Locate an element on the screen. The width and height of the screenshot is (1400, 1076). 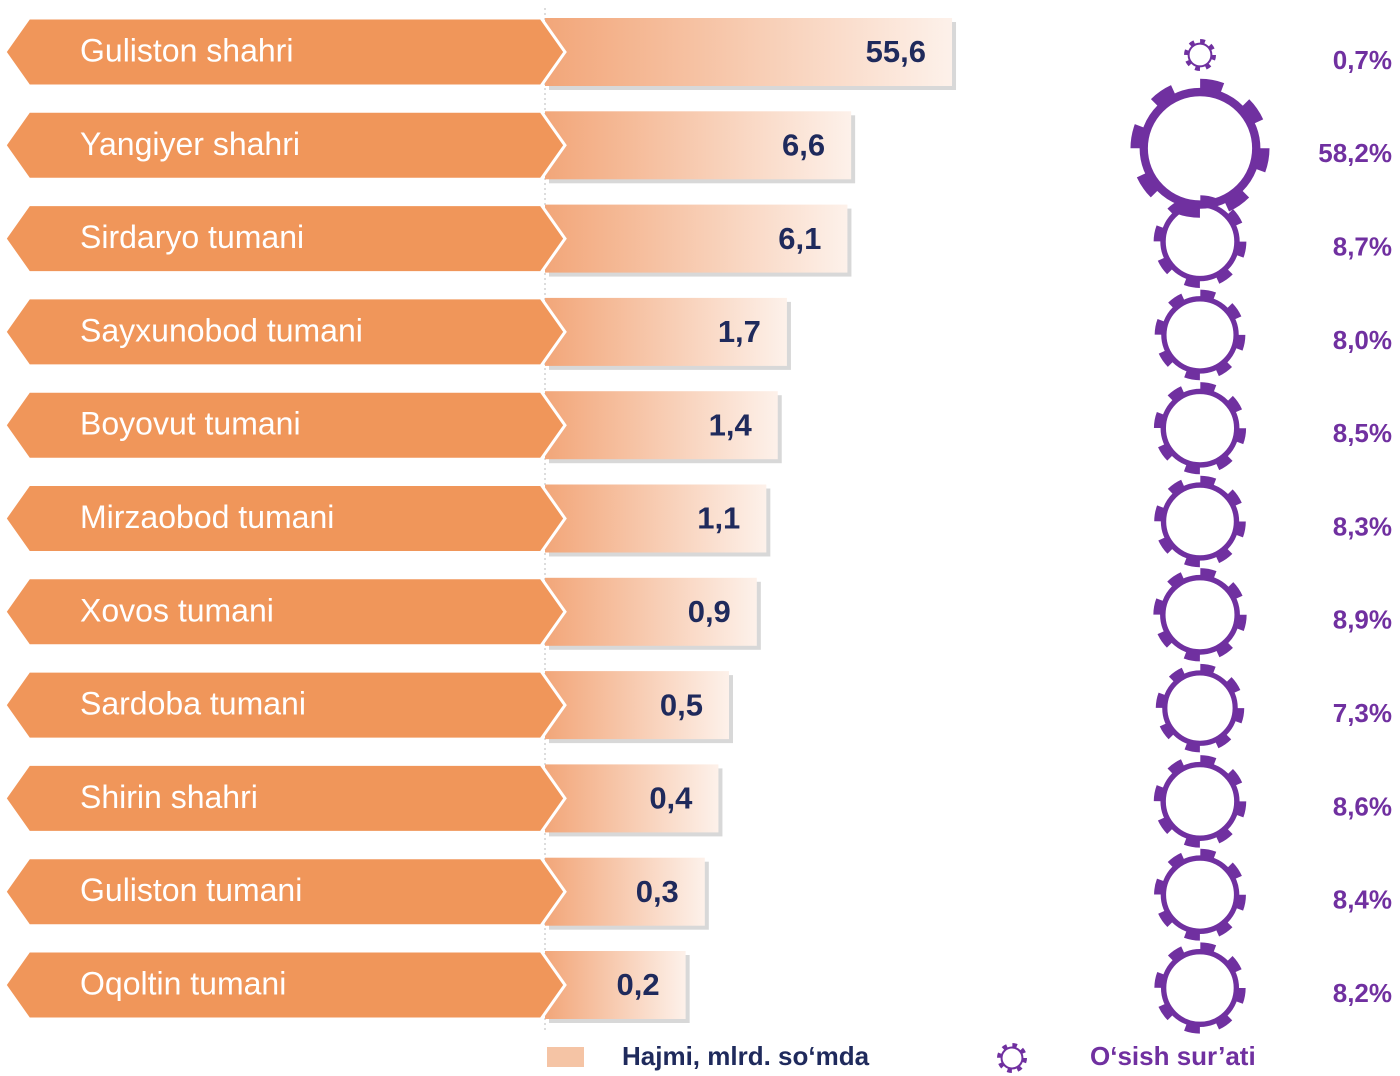
bar-value-label: 0,5 is located at coordinates (681, 704).